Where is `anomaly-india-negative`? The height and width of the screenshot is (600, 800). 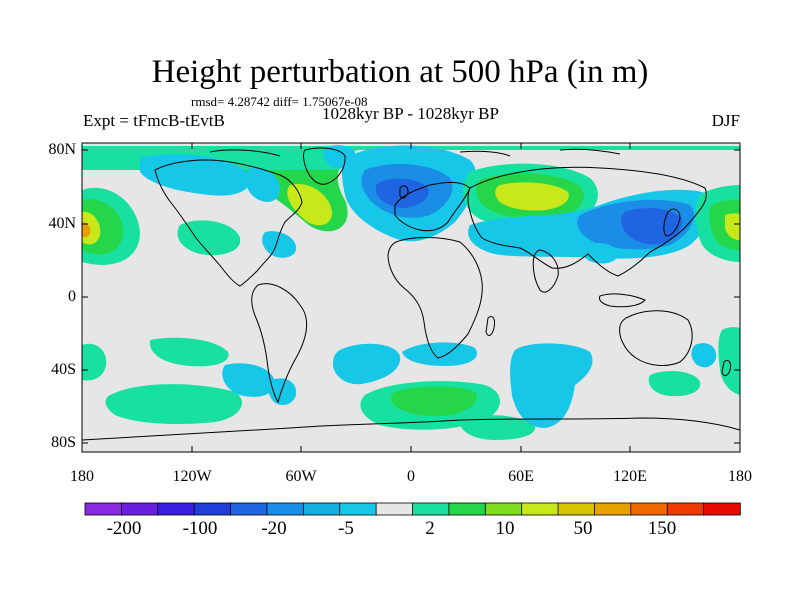
anomaly-india-negative is located at coordinates (600, 253).